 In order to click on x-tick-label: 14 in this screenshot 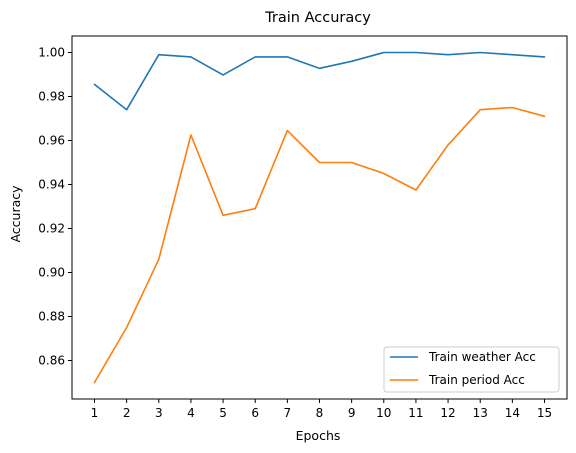, I will do `click(512, 413)`.